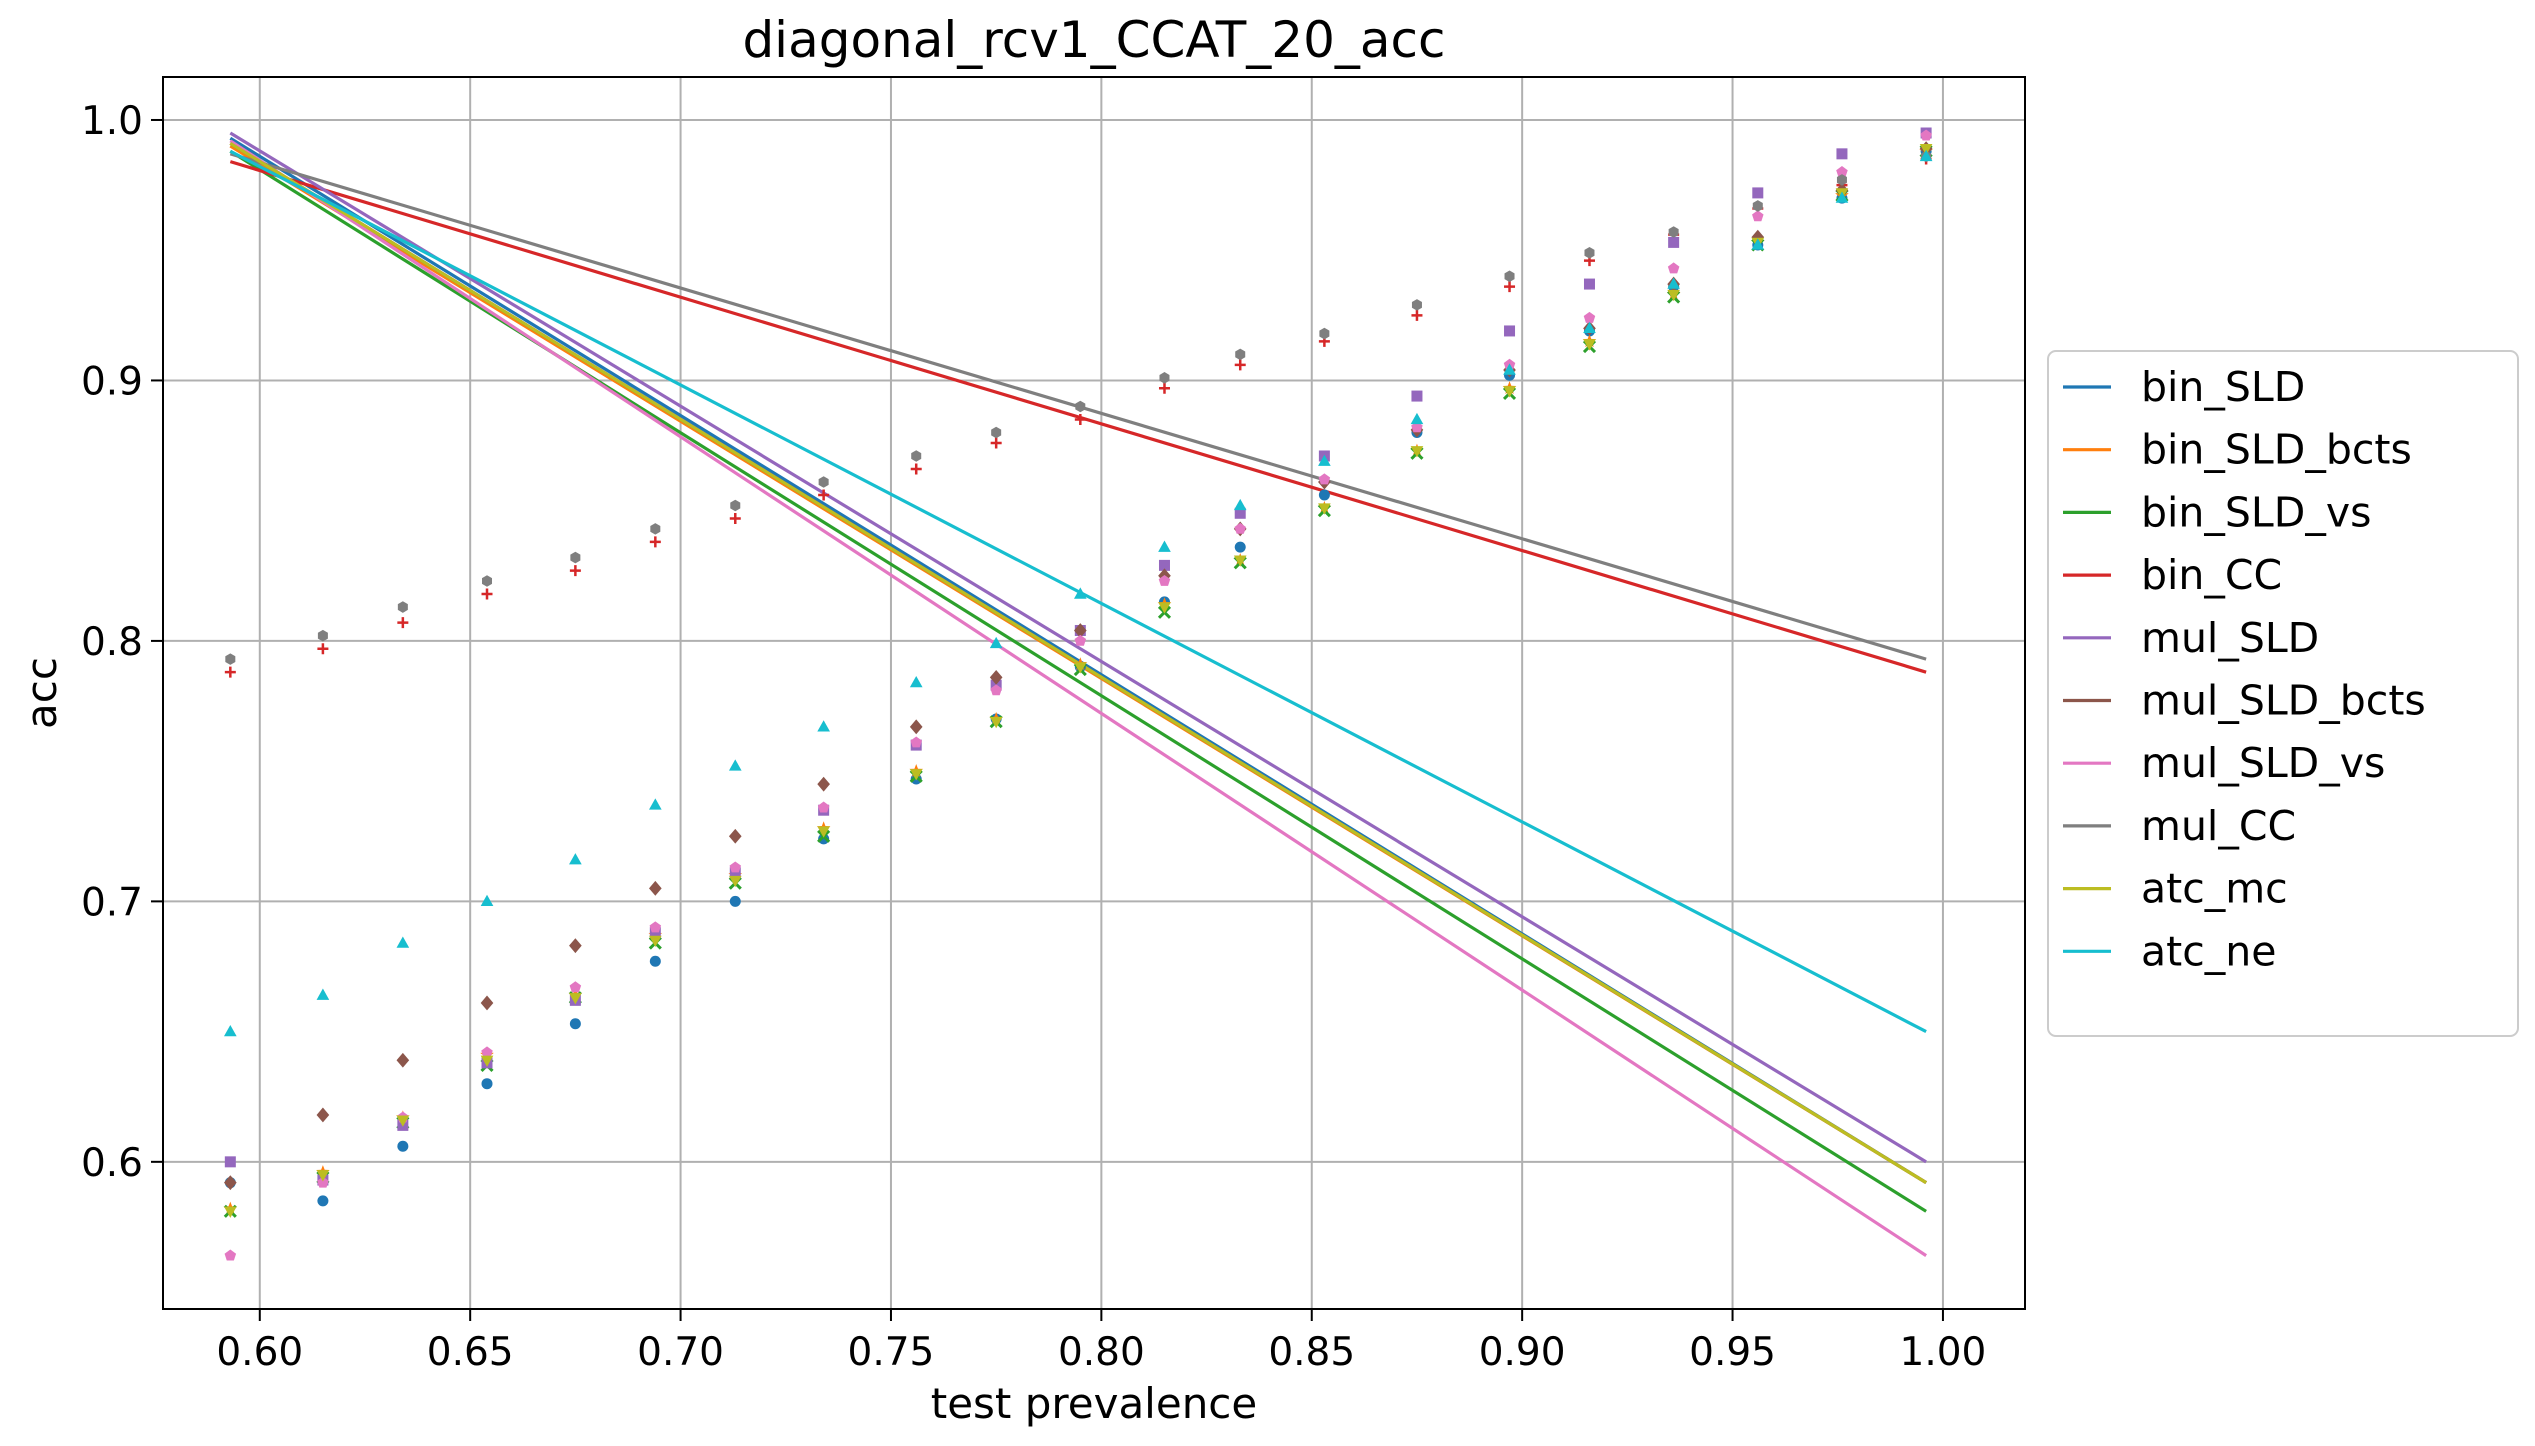  I want to click on legend-label: bin_SLD, so click(2223, 387).